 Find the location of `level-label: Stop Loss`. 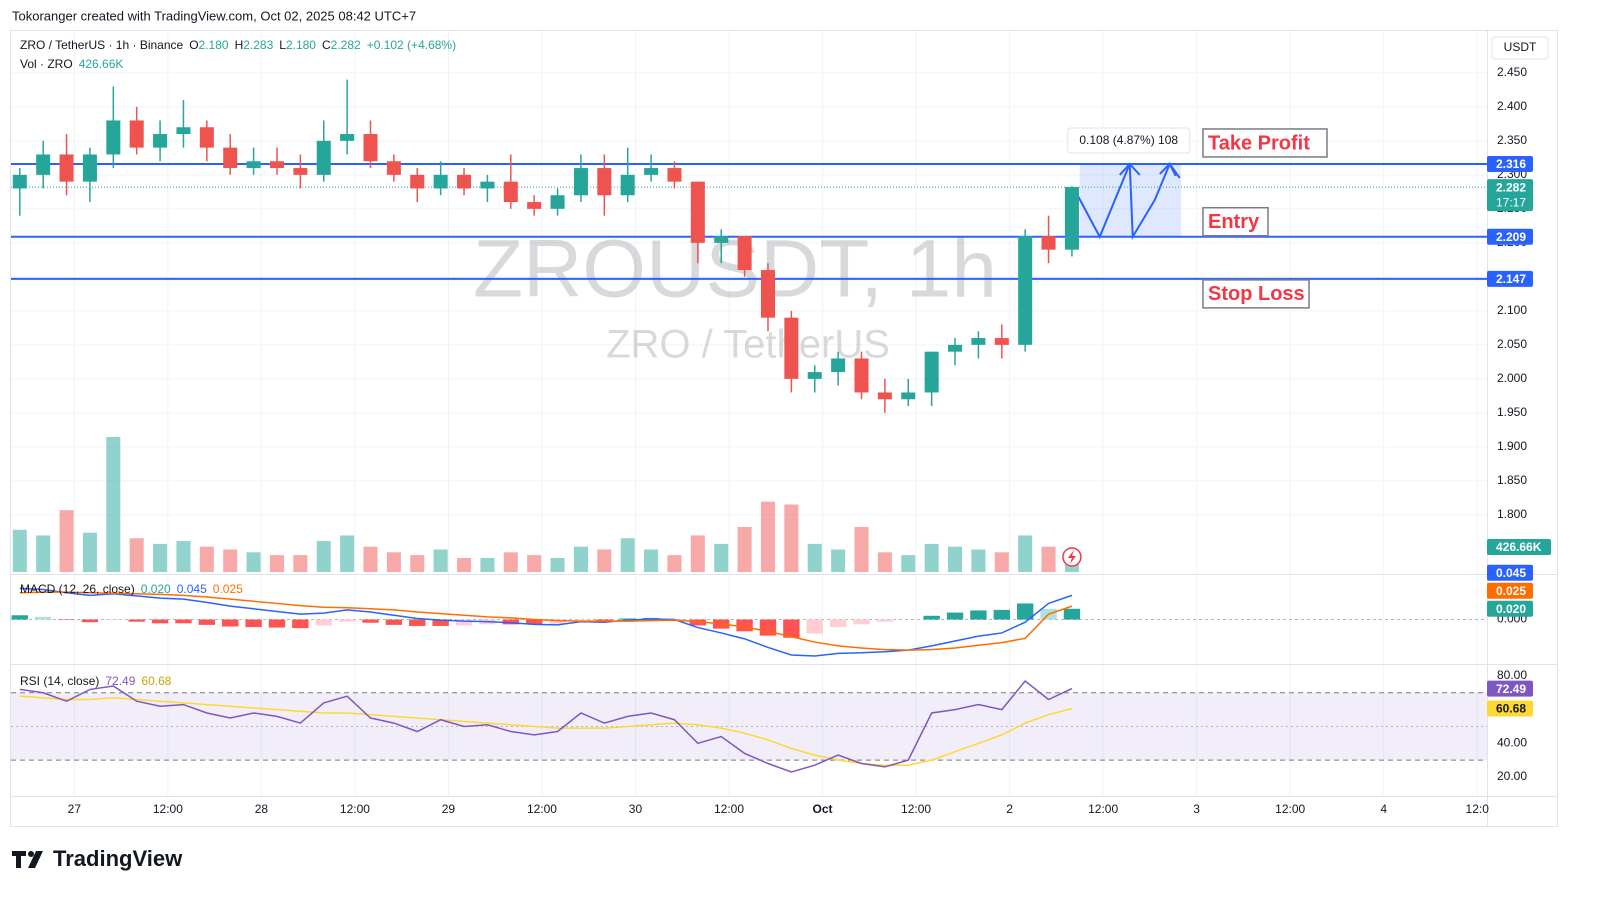

level-label: Stop Loss is located at coordinates (1256, 294).